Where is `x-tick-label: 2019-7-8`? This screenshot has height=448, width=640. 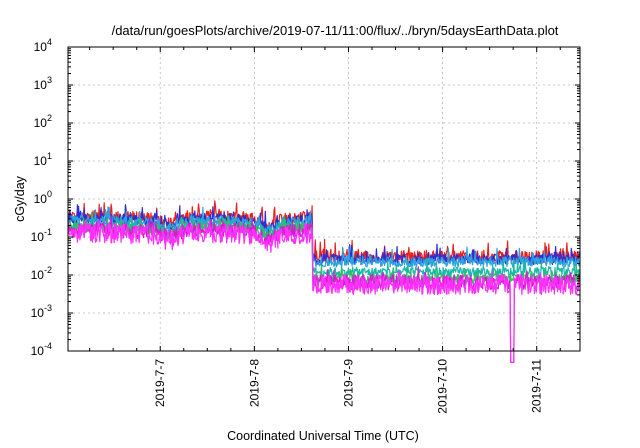 x-tick-label: 2019-7-8 is located at coordinates (254, 383).